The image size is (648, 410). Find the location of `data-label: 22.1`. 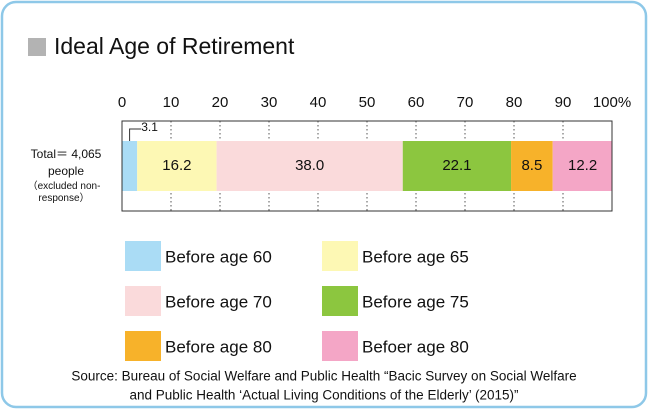

data-label: 22.1 is located at coordinates (456, 165).